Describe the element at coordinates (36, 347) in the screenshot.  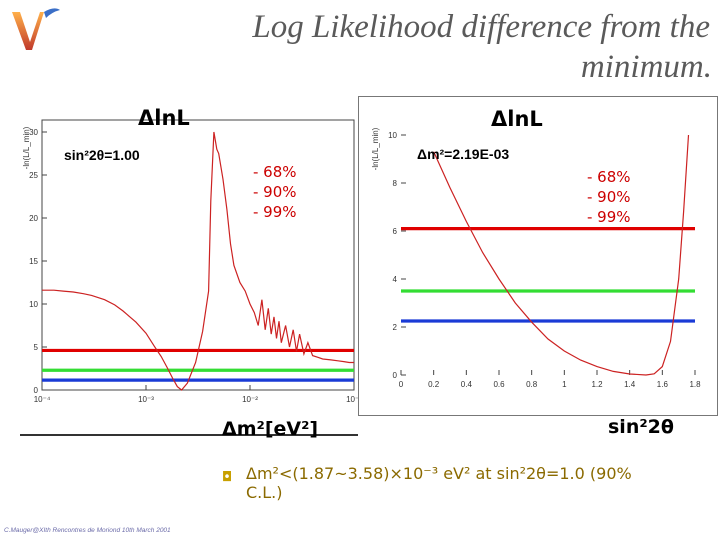
I see `y-tick-label: 5` at that location.